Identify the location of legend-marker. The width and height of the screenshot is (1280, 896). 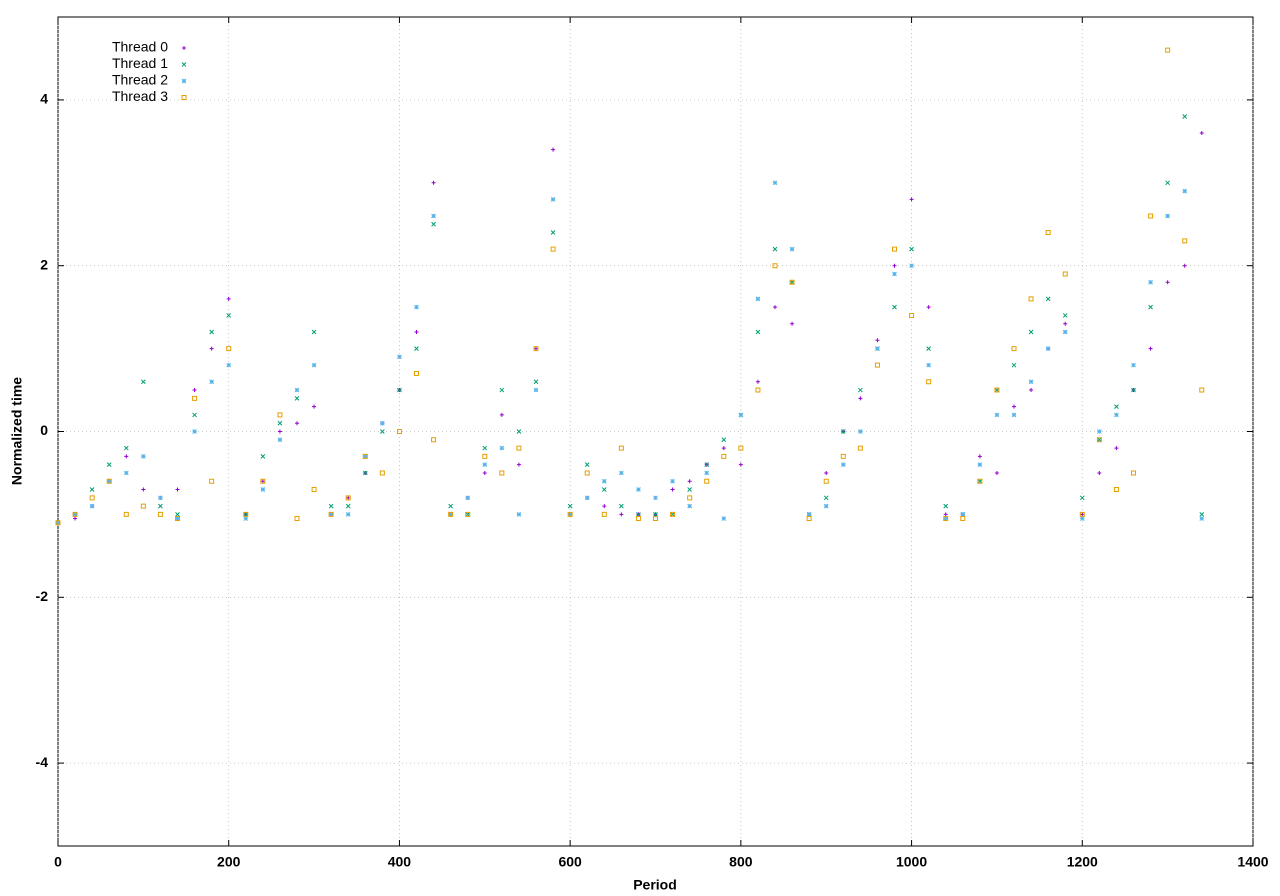
(184, 97).